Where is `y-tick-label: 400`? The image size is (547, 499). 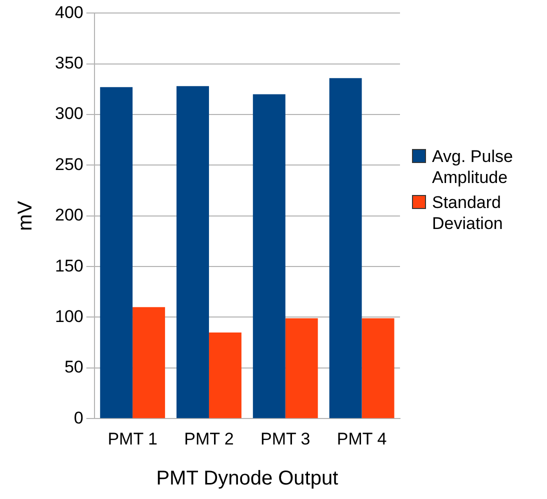 y-tick-label: 400 is located at coordinates (69, 12).